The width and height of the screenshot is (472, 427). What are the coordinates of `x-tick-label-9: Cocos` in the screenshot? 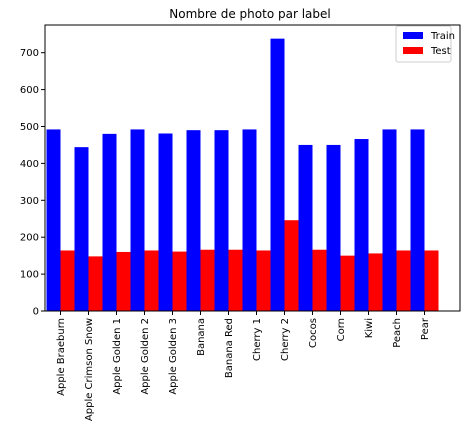 It's located at (313, 333).